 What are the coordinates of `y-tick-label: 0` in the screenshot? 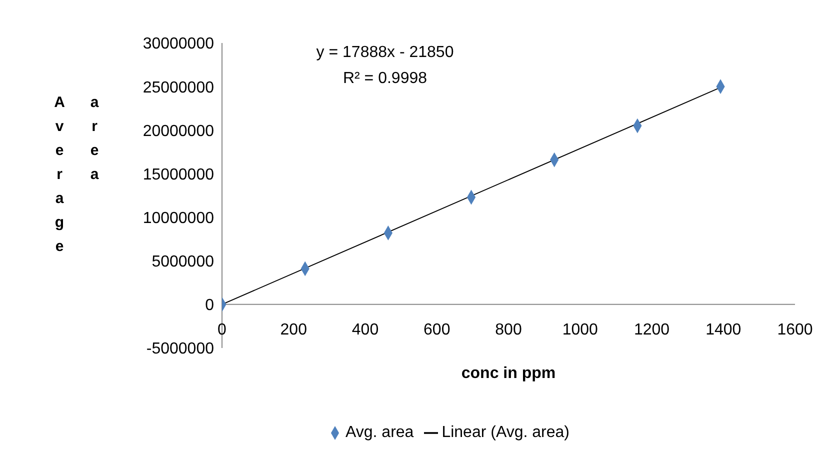 It's located at (209, 305).